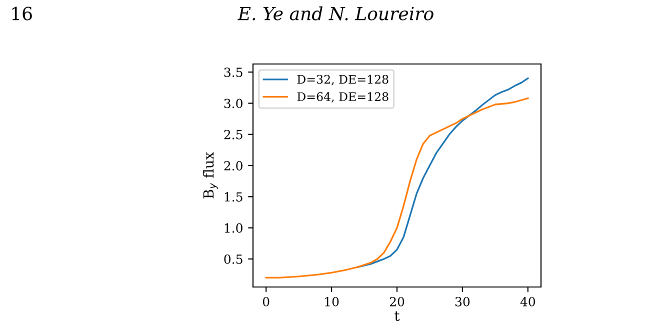 The width and height of the screenshot is (672, 336). Describe the element at coordinates (233, 73) in the screenshot. I see `y-tick-label: 3.5` at that location.